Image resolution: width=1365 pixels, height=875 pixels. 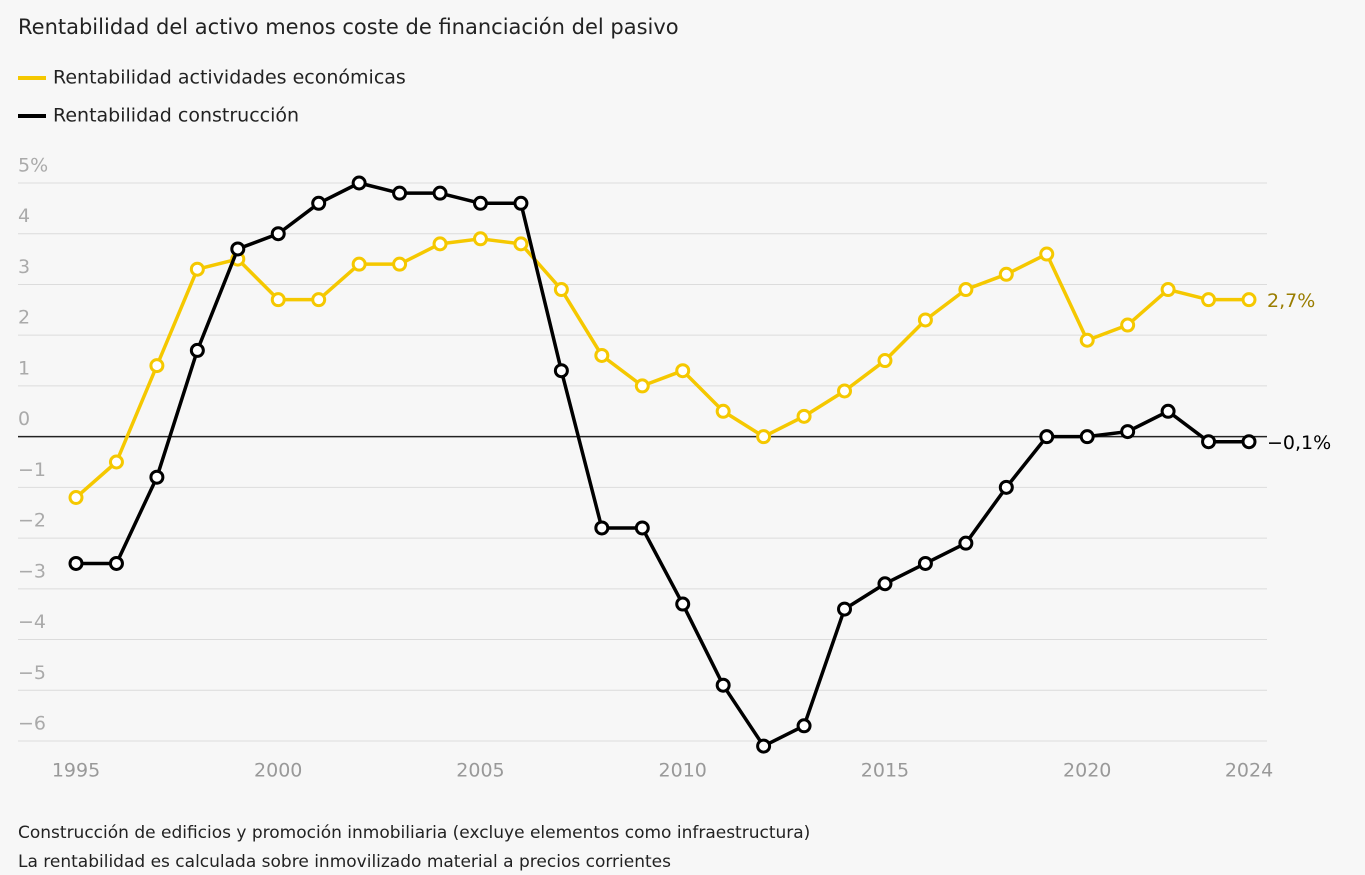 I want to click on y-tick-label: −4, so click(x=32, y=622).